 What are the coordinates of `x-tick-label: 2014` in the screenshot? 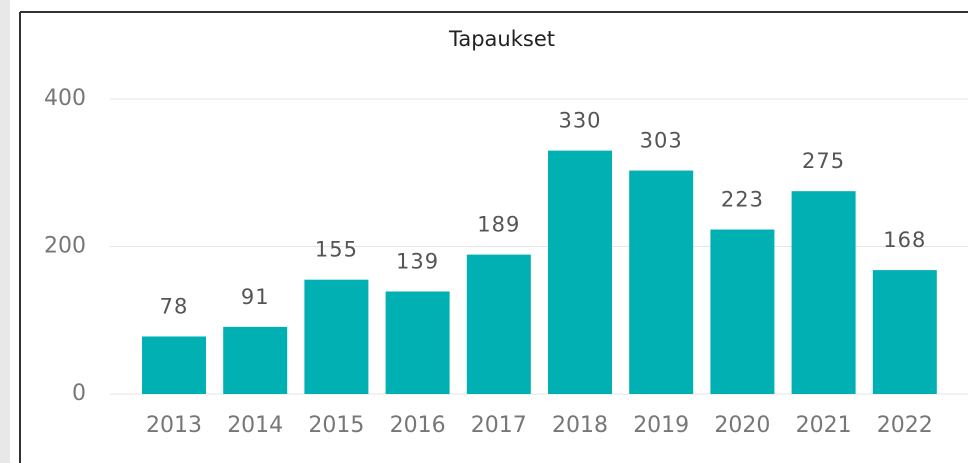 It's located at (255, 425).